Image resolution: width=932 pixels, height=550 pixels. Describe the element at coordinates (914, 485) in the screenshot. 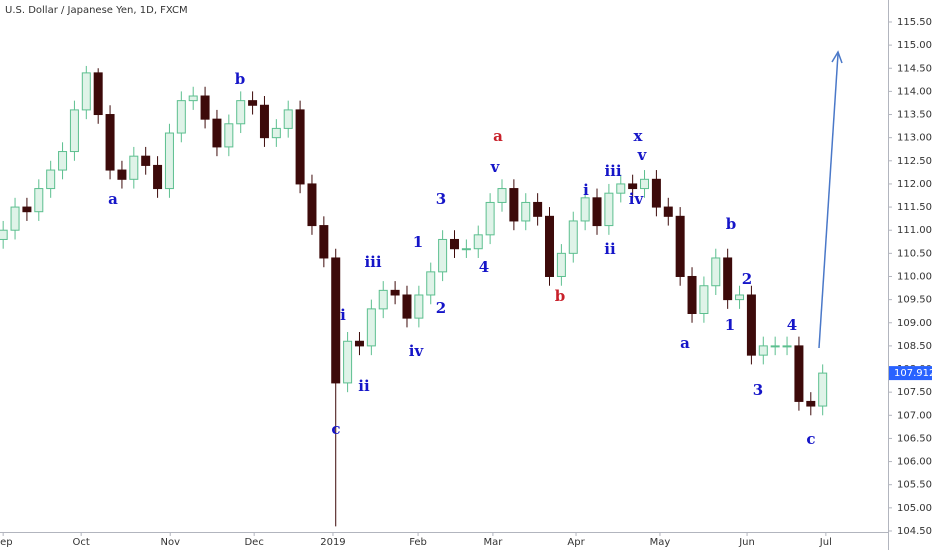

I see `y-tick-label: 105.500` at that location.